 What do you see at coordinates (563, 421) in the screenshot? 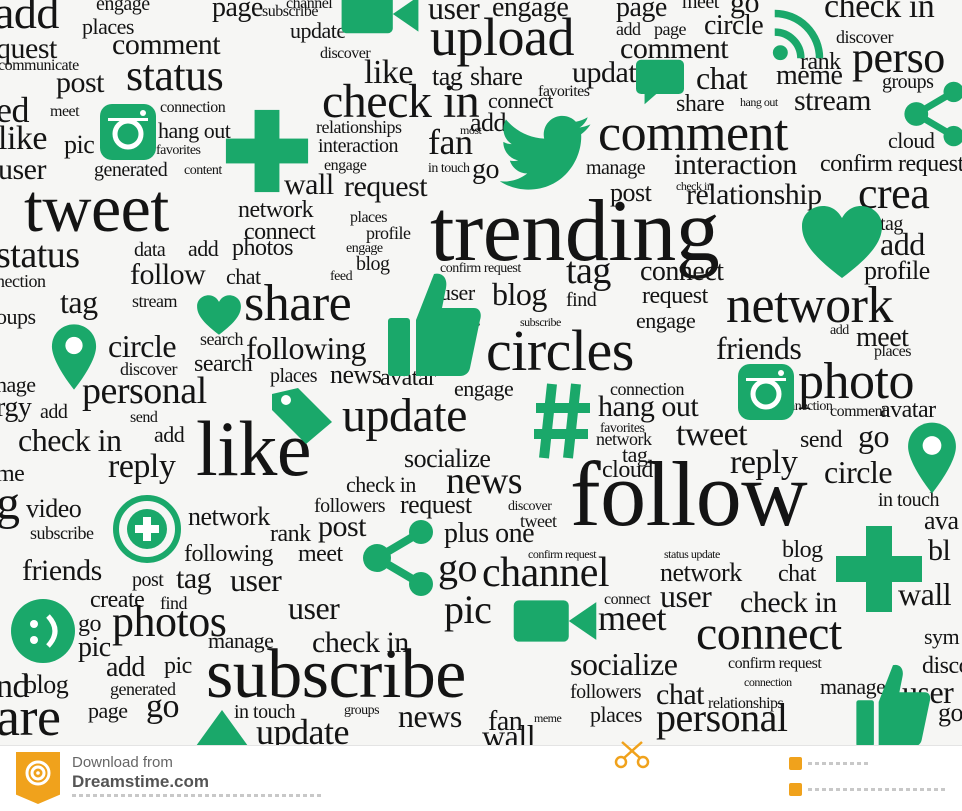
I see `hashtag-icon` at bounding box center [563, 421].